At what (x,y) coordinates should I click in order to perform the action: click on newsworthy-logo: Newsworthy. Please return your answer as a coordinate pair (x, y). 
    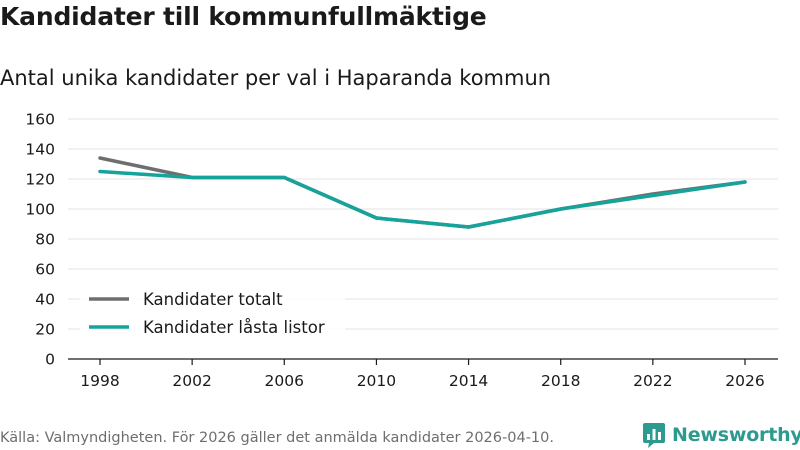
    Looking at the image, I should click on (721, 435).